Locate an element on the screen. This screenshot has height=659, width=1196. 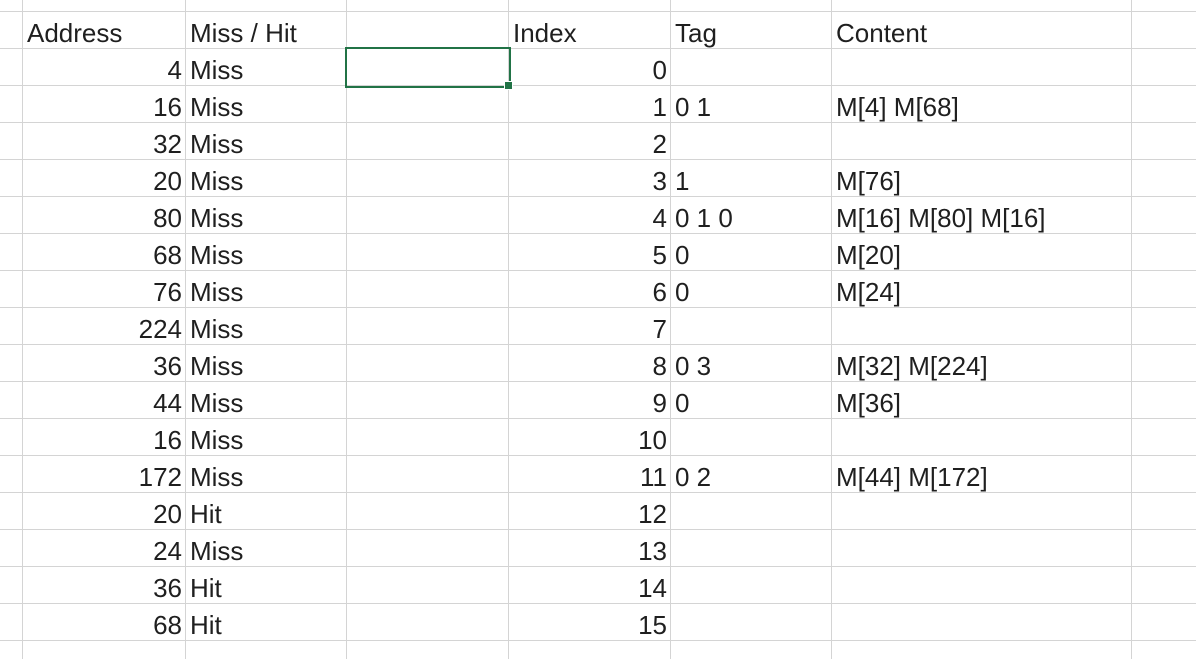
tag-cell: 0 2 is located at coordinates (693, 477).